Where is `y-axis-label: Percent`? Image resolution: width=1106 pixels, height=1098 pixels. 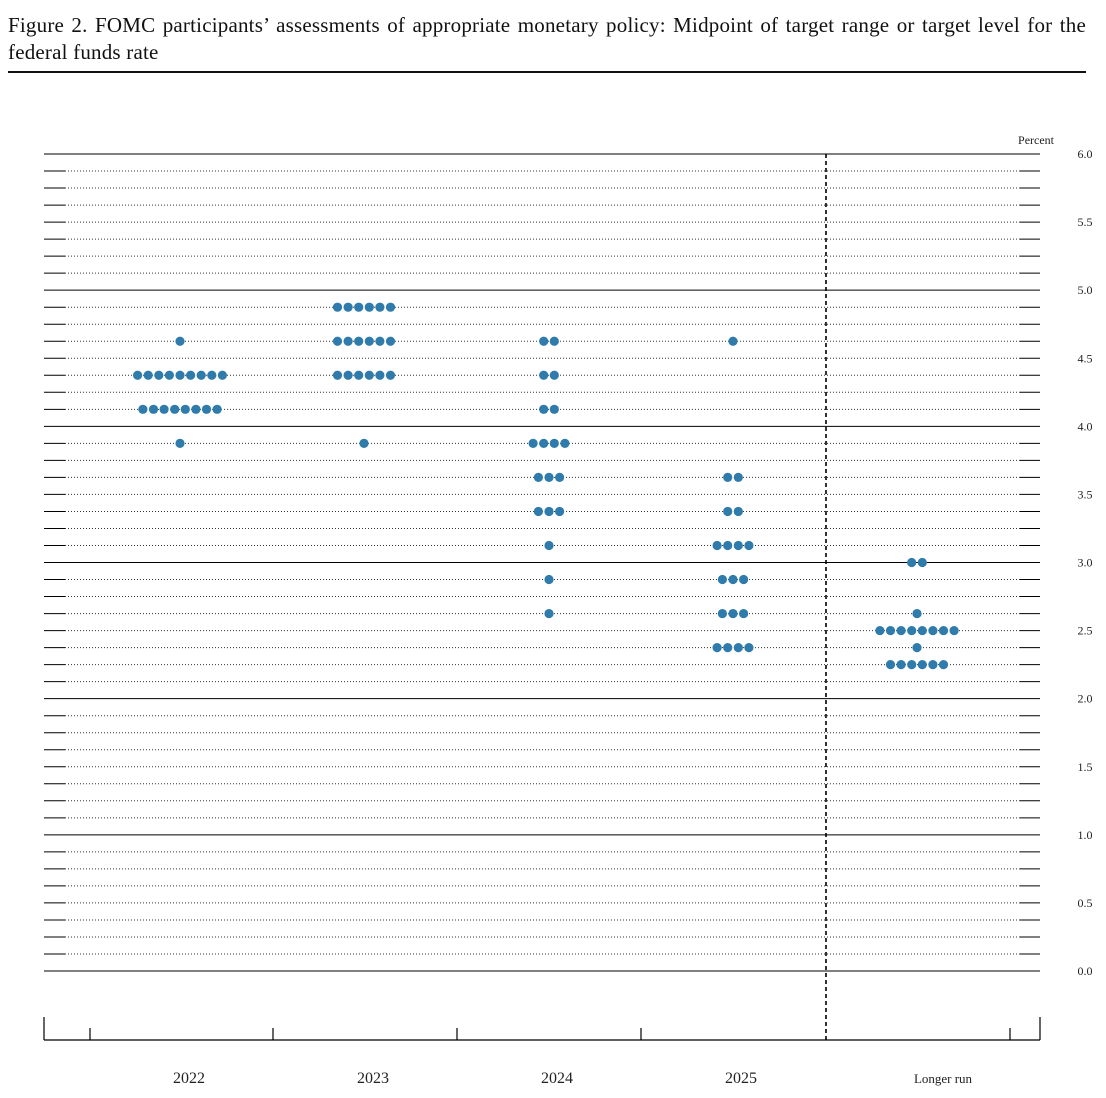
y-axis-label: Percent is located at coordinates (1036, 140).